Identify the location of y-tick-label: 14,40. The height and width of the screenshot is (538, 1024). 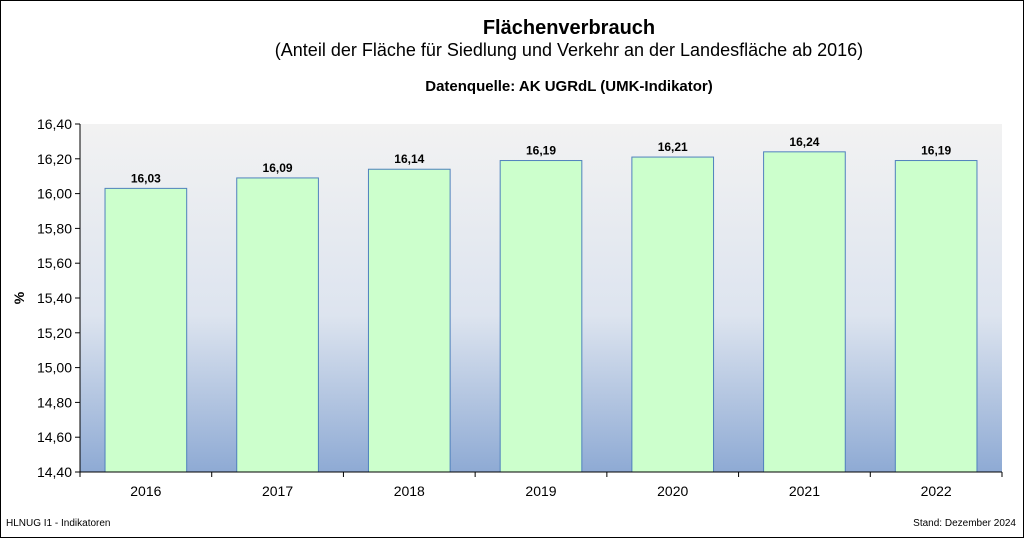
(54, 472).